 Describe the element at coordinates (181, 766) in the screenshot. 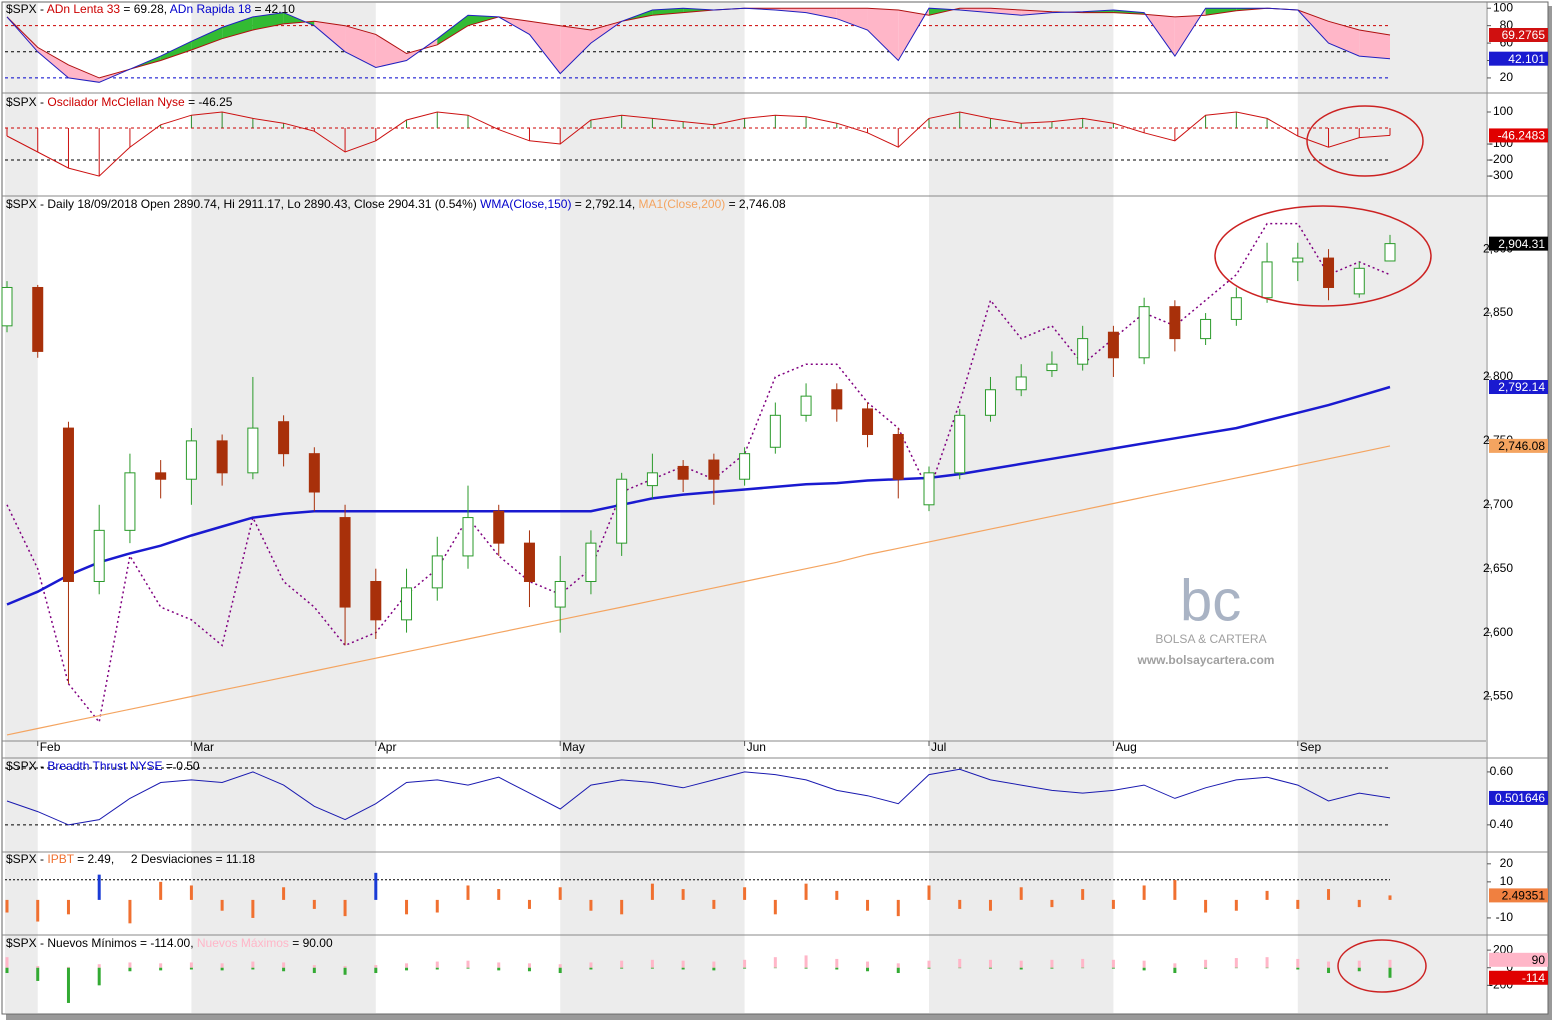

I see `title-part: = 0.50` at that location.